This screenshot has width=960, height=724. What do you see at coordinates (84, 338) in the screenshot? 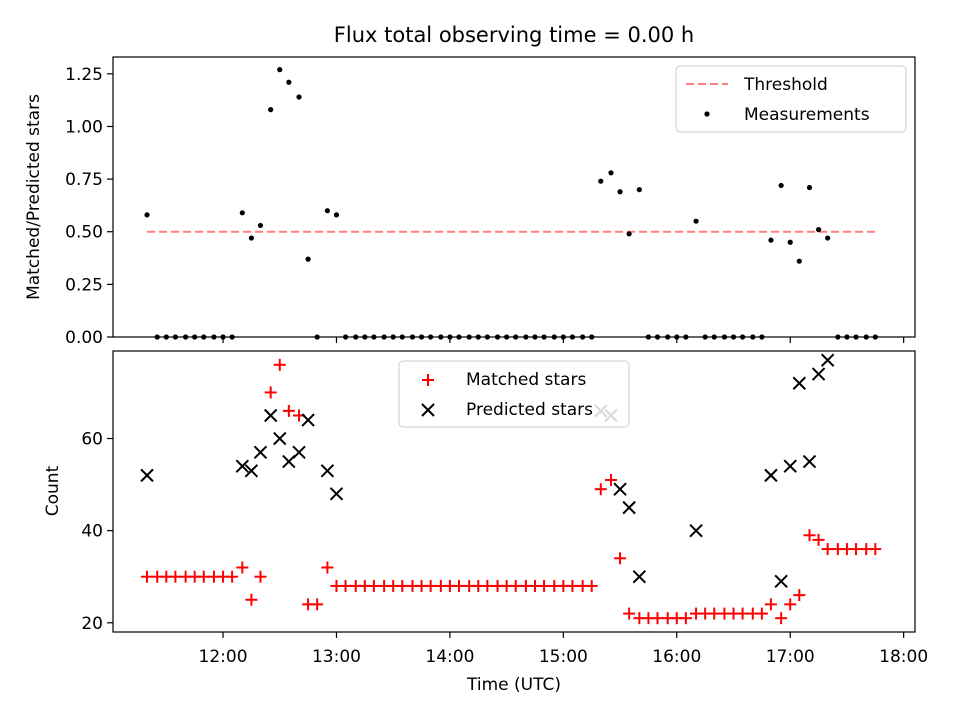
I see `top-y-tick-label: 0.00` at bounding box center [84, 338].